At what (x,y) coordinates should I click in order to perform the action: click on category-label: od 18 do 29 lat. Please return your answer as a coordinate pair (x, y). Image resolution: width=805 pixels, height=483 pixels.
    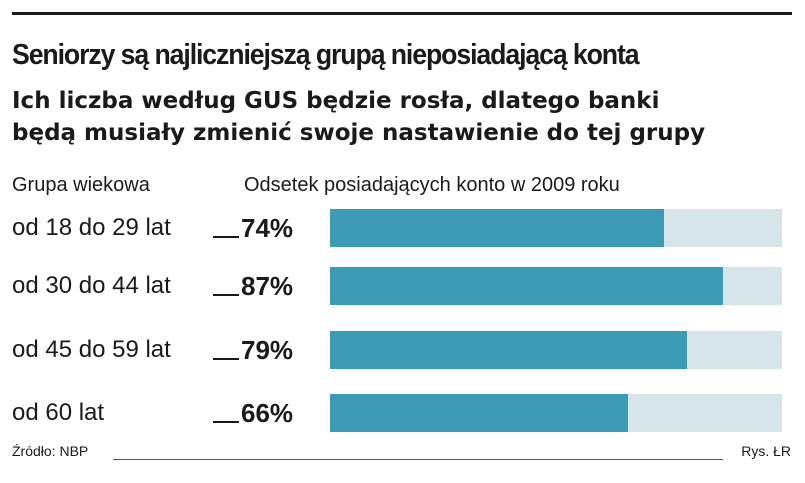
    Looking at the image, I should click on (91, 227).